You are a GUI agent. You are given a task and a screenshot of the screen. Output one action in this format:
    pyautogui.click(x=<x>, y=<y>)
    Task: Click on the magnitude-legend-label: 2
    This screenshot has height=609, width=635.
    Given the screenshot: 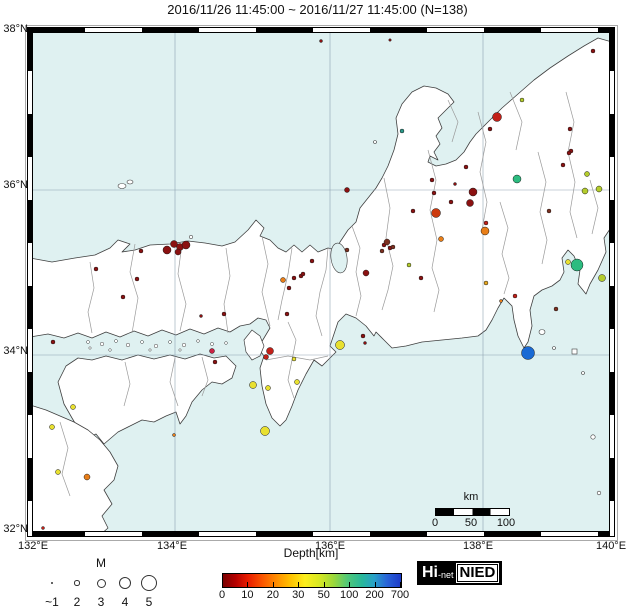 What is the action you would take?
    pyautogui.click(x=77, y=602)
    